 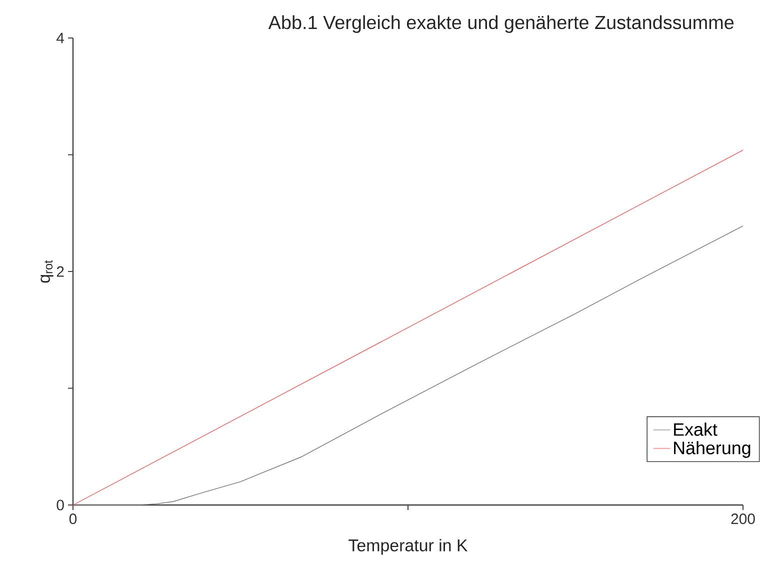 What do you see at coordinates (743, 519) in the screenshot?
I see `x-tick-label: 200` at bounding box center [743, 519].